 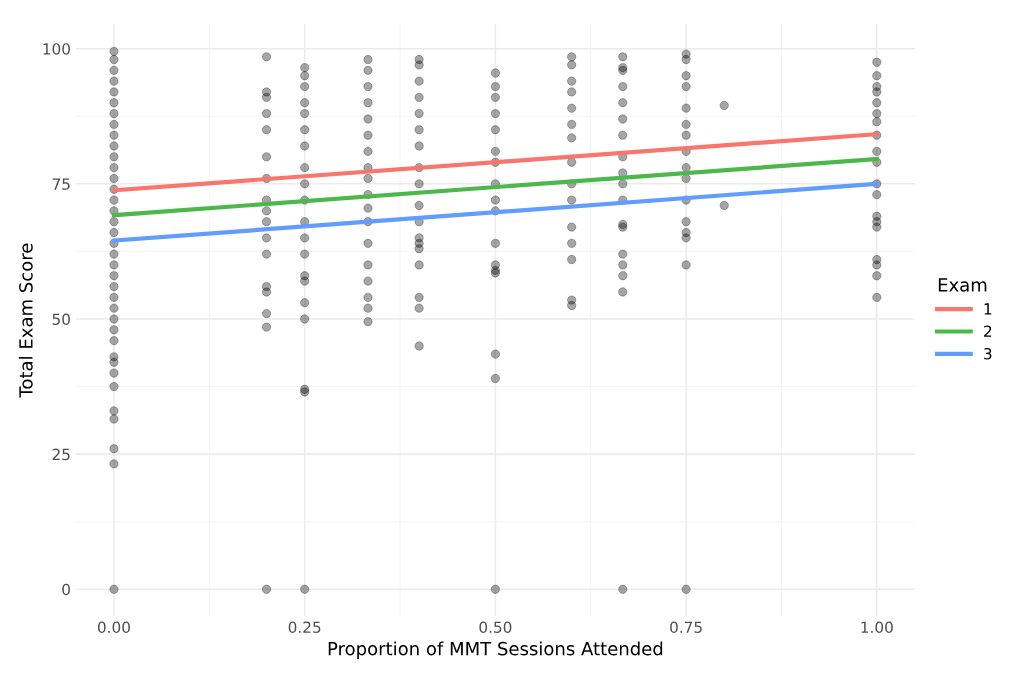 I want to click on x-tick-label: 0.75, so click(x=686, y=627).